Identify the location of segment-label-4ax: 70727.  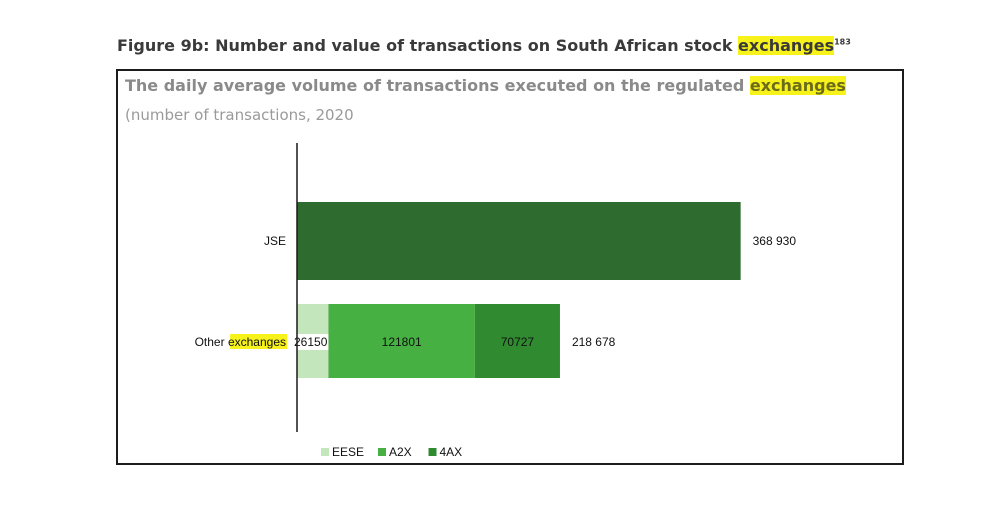
(518, 342).